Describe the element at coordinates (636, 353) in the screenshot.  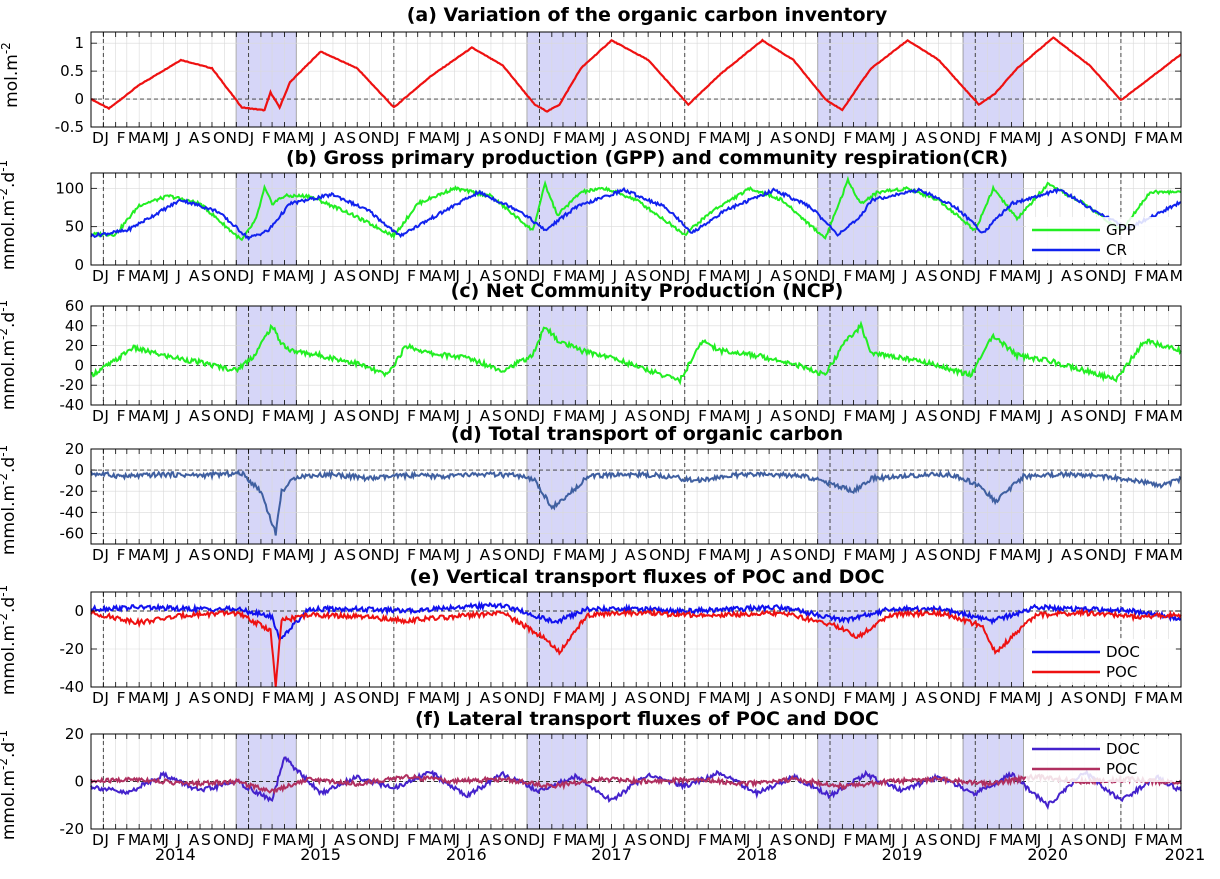
I see `series-line-main` at that location.